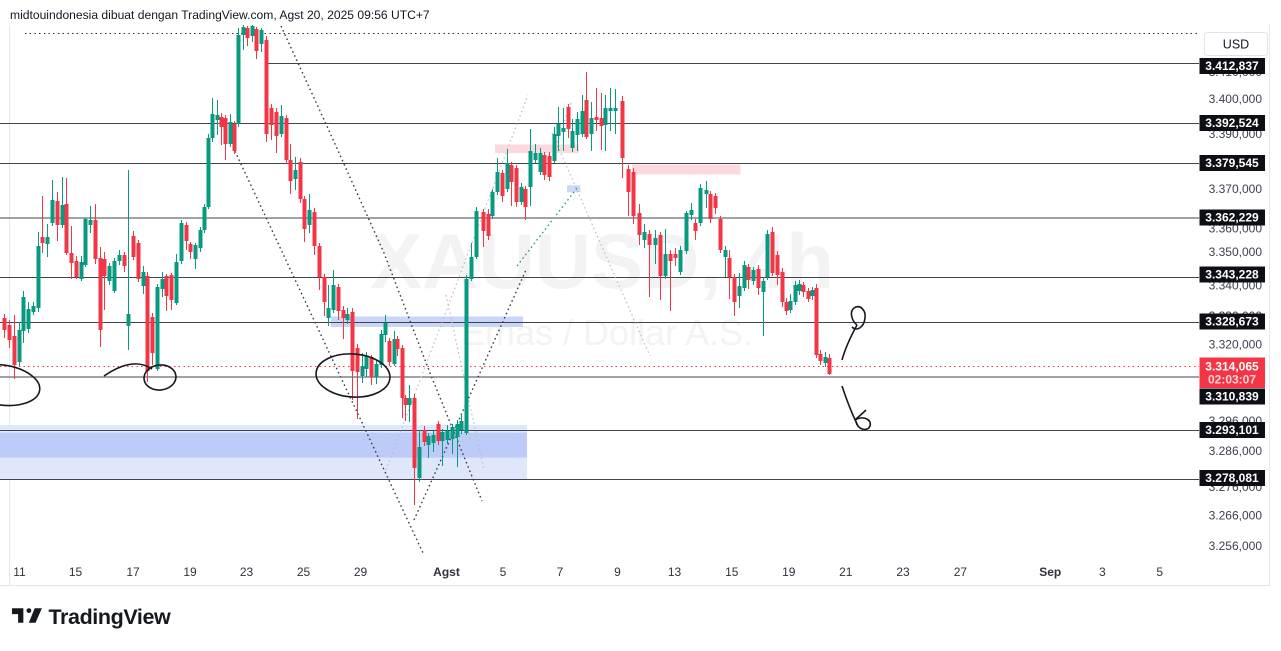 The height and width of the screenshot is (651, 1281). What do you see at coordinates (1232, 380) in the screenshot?
I see `svg-text: 02:03:07` at bounding box center [1232, 380].